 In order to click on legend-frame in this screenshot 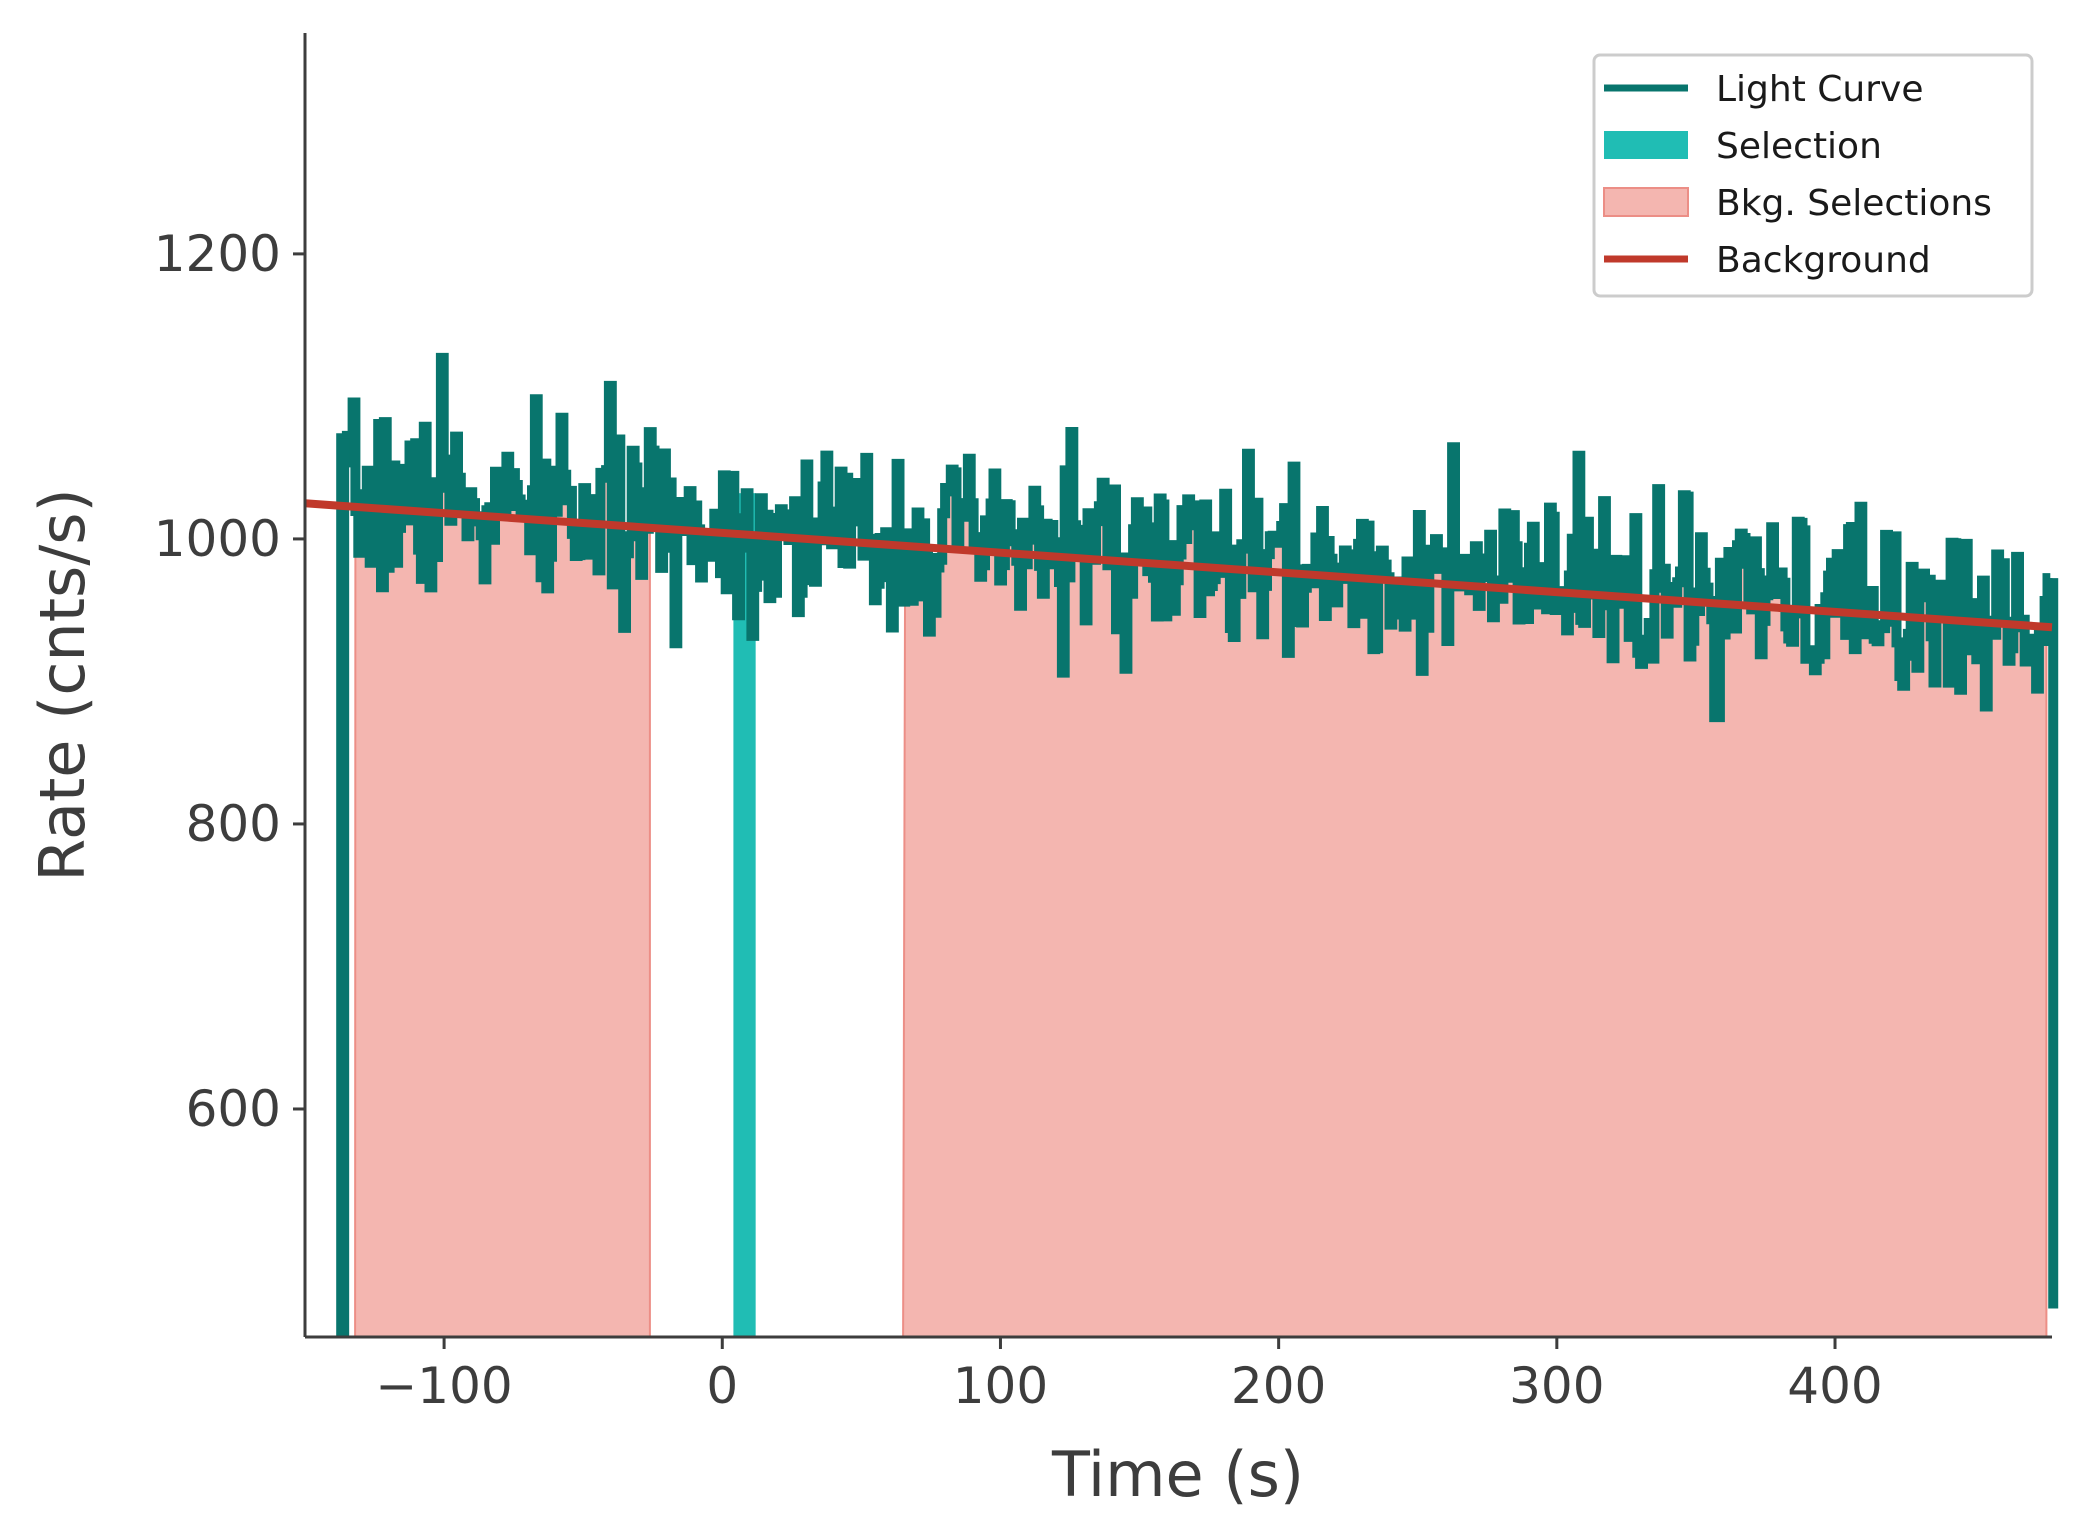, I will do `click(1813, 175)`.